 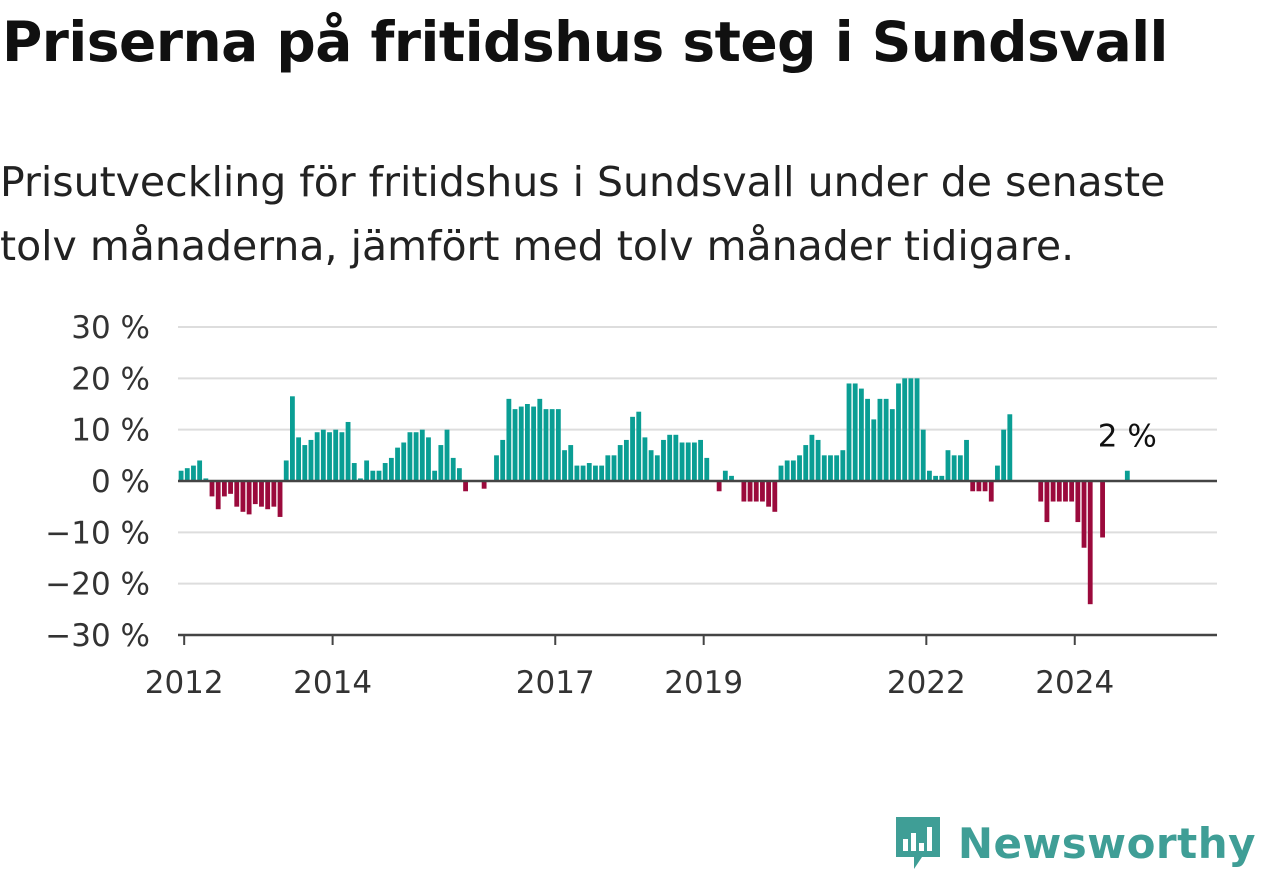 I want to click on y-tick-label: 10 %, so click(x=110, y=431).